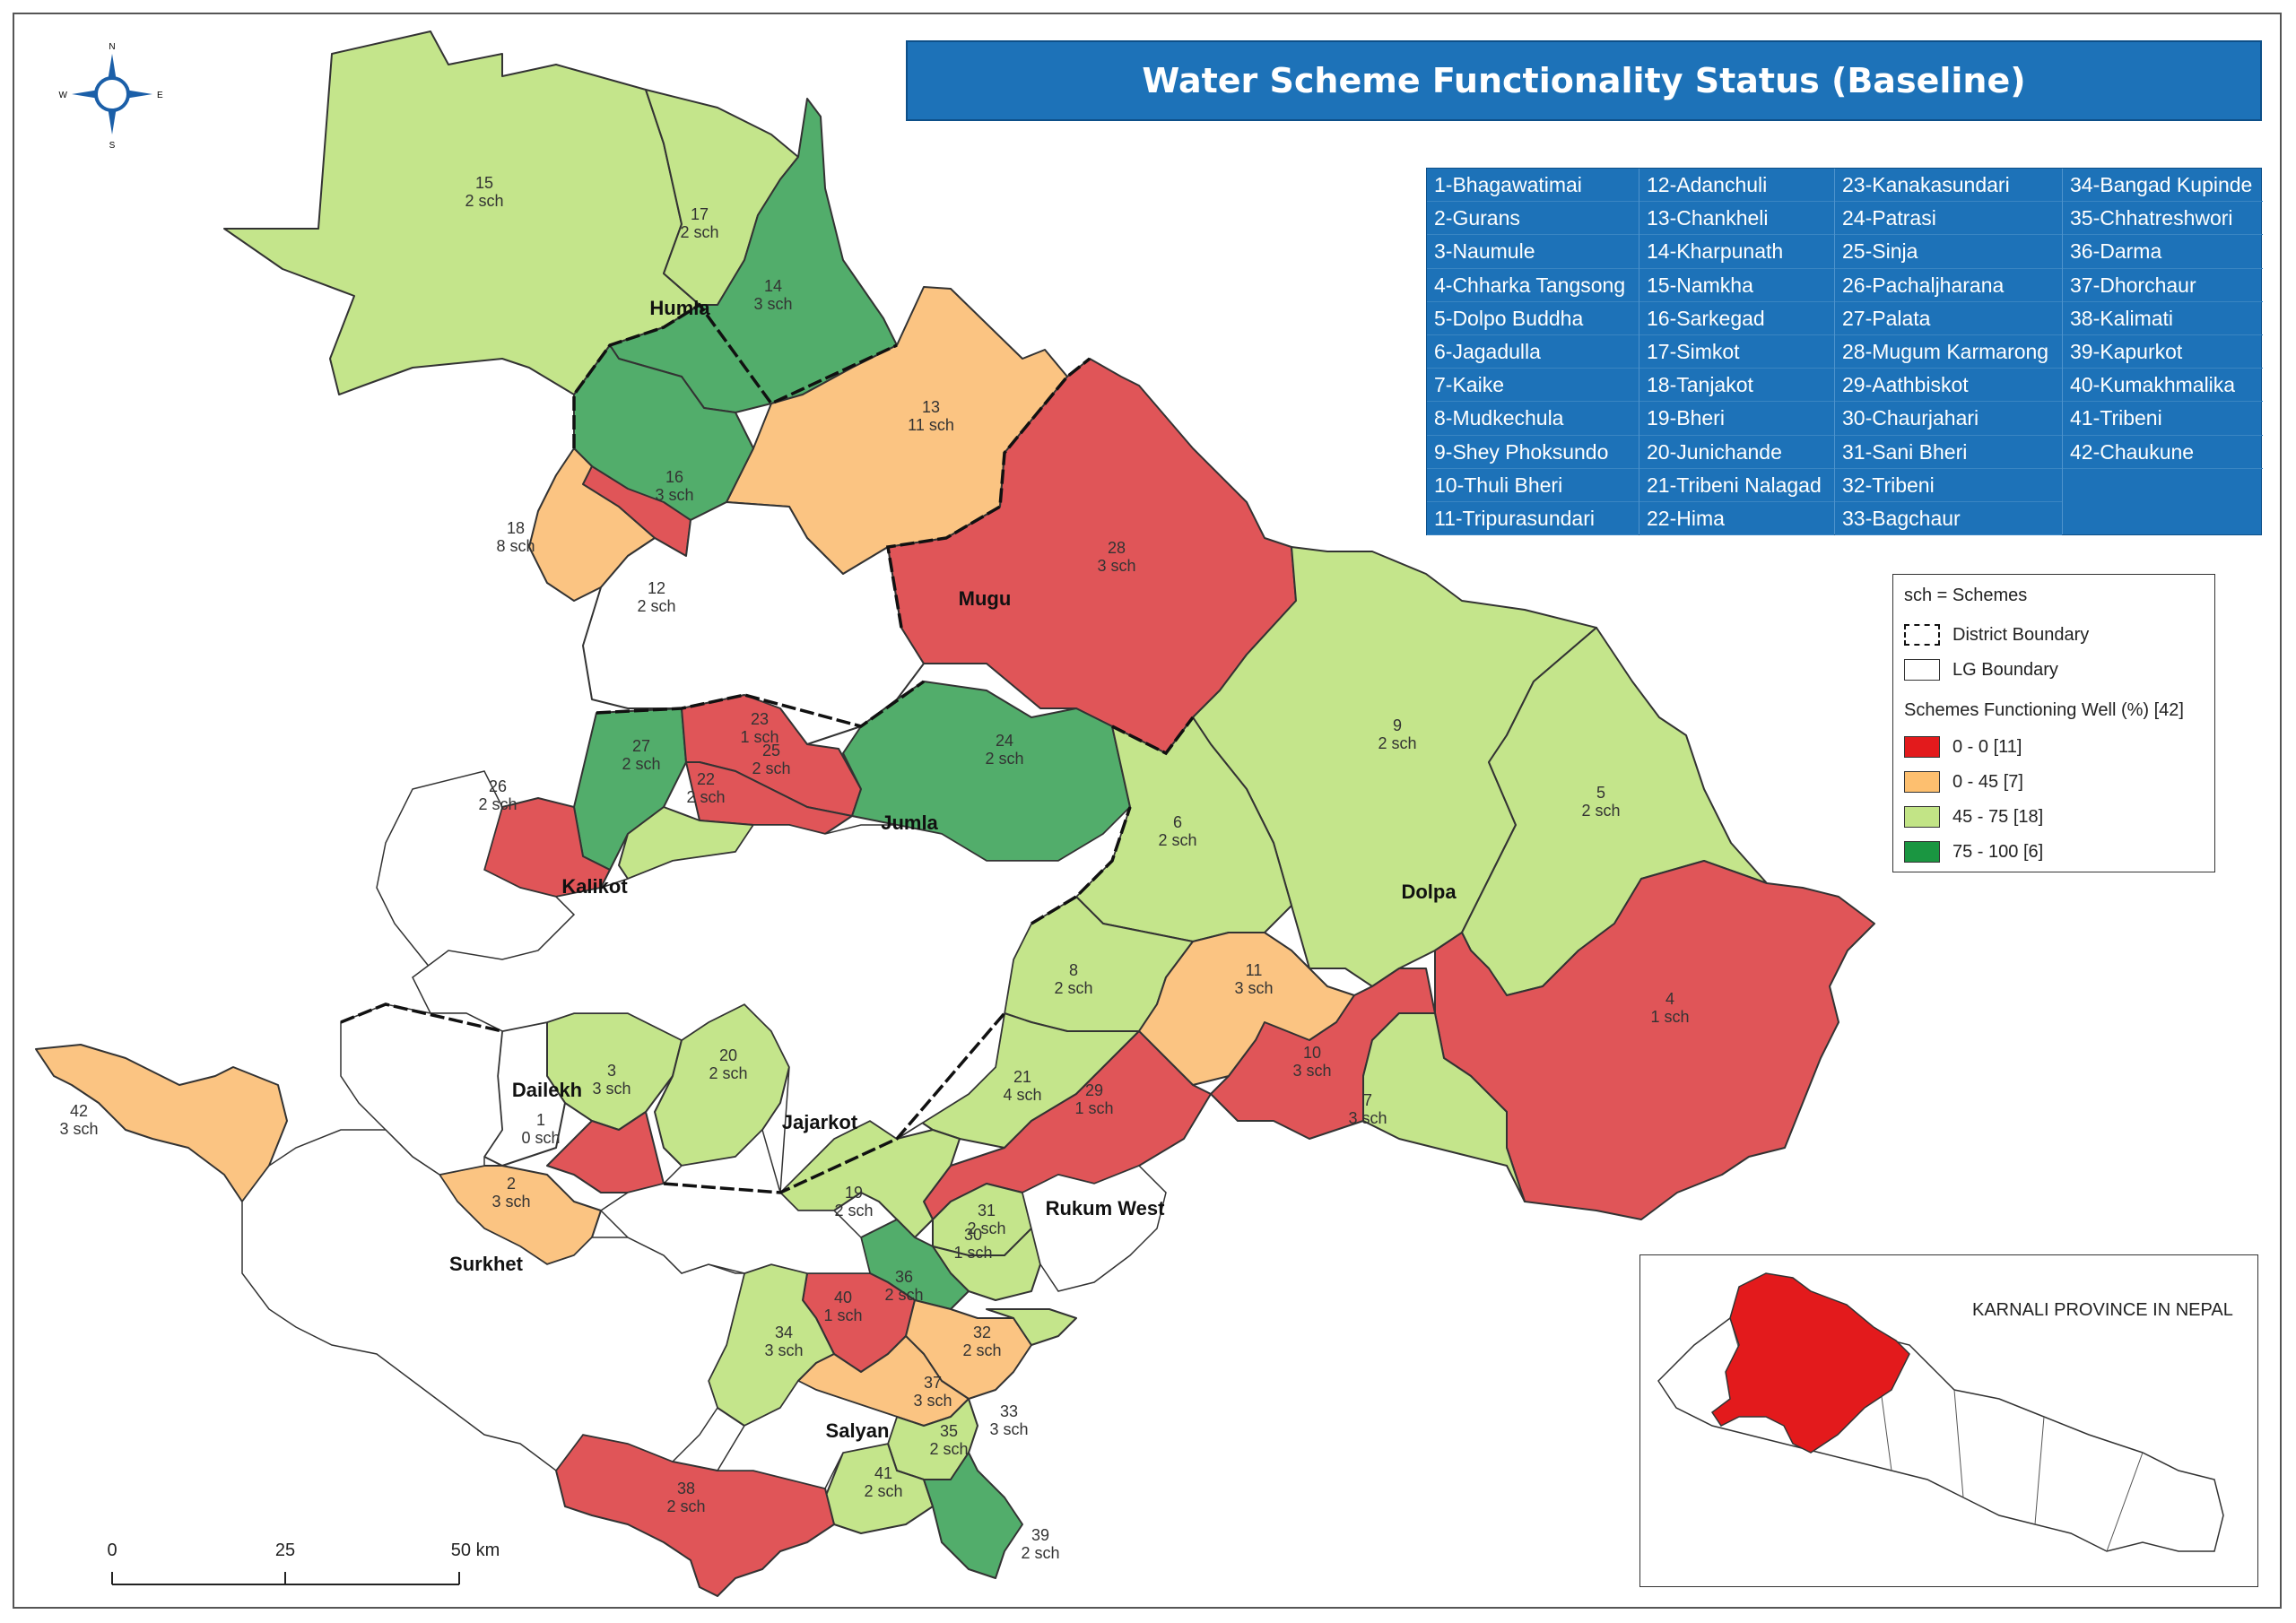  What do you see at coordinates (2163, 419) in the screenshot?
I see `lg-list-item: 41-Tribeni` at bounding box center [2163, 419].